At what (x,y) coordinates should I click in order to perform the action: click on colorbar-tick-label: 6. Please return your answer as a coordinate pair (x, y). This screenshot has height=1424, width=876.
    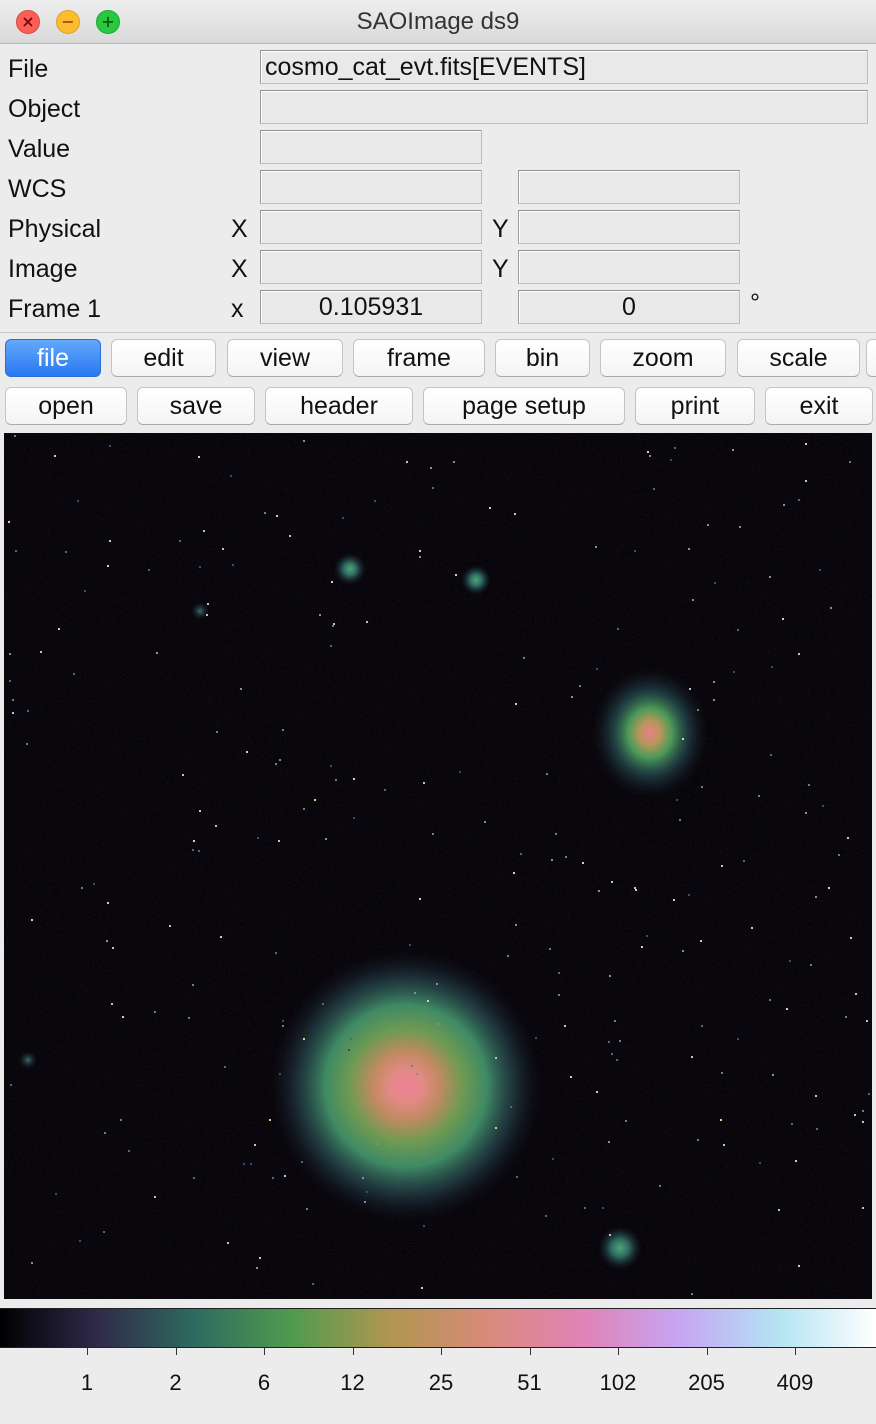
    Looking at the image, I should click on (264, 1382).